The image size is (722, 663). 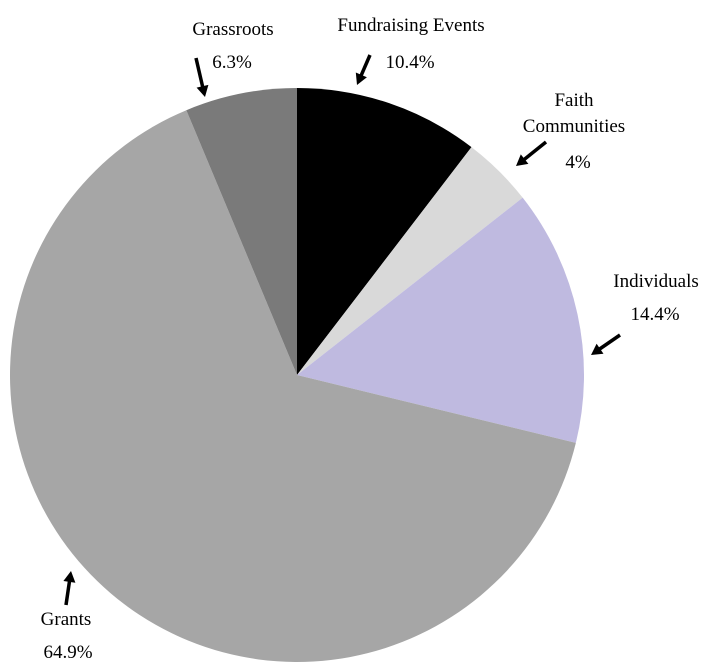 I want to click on slice-label-faith-communities-line-2: Communities, so click(x=574, y=126).